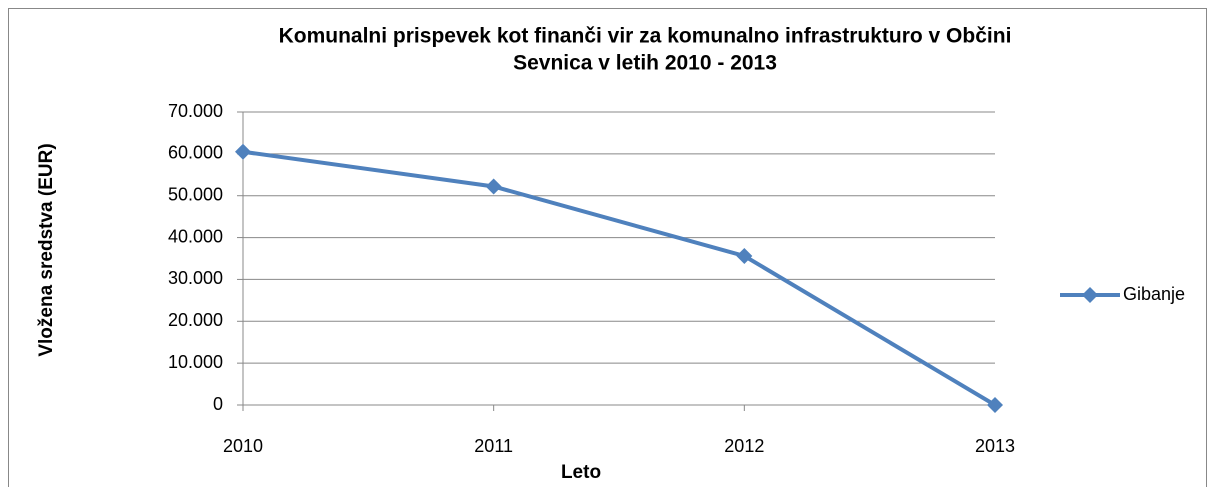  I want to click on x-tick-label: 2013, so click(995, 446).